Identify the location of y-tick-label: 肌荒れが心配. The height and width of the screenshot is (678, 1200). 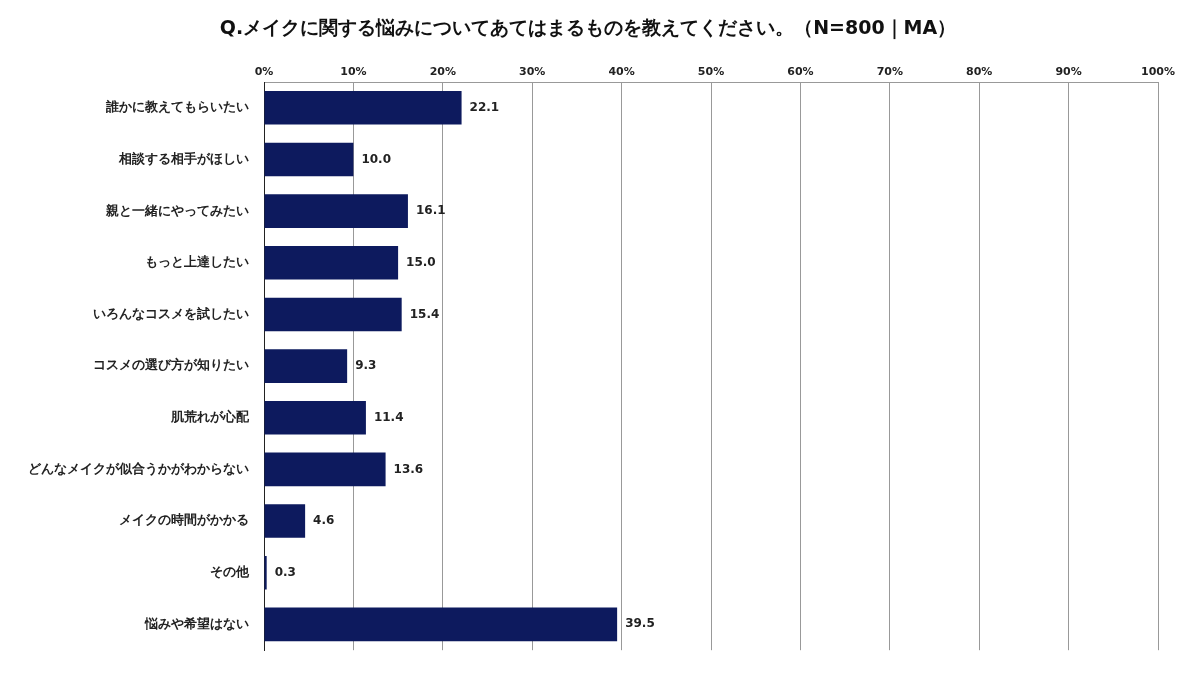
(210, 417).